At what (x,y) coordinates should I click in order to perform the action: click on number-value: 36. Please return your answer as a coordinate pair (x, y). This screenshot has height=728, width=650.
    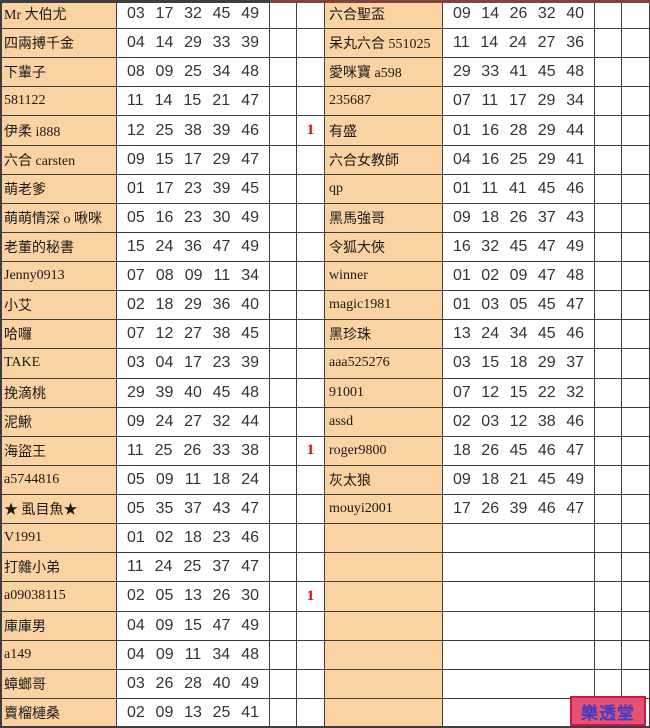
    Looking at the image, I should click on (193, 247).